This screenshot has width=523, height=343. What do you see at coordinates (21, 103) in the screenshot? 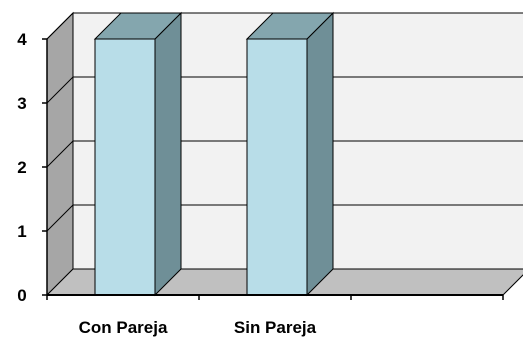
I see `y-tick-label: 3` at bounding box center [21, 103].